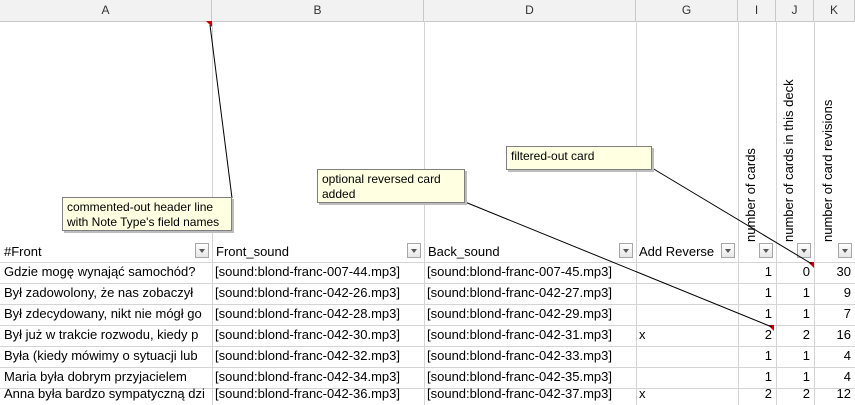 The image size is (855, 405). I want to click on comment-filtered-card: filtered-out card, so click(579, 158).